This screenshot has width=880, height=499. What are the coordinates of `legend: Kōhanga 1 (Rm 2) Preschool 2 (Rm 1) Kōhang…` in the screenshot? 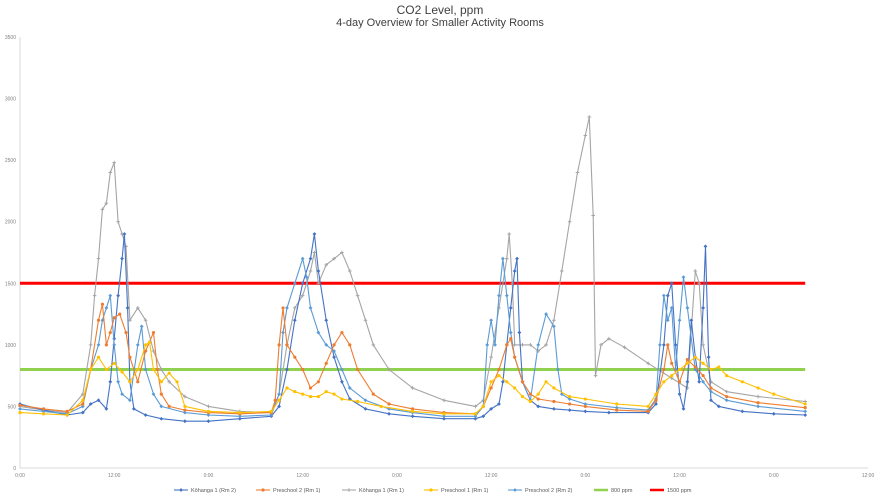 It's located at (433, 491).